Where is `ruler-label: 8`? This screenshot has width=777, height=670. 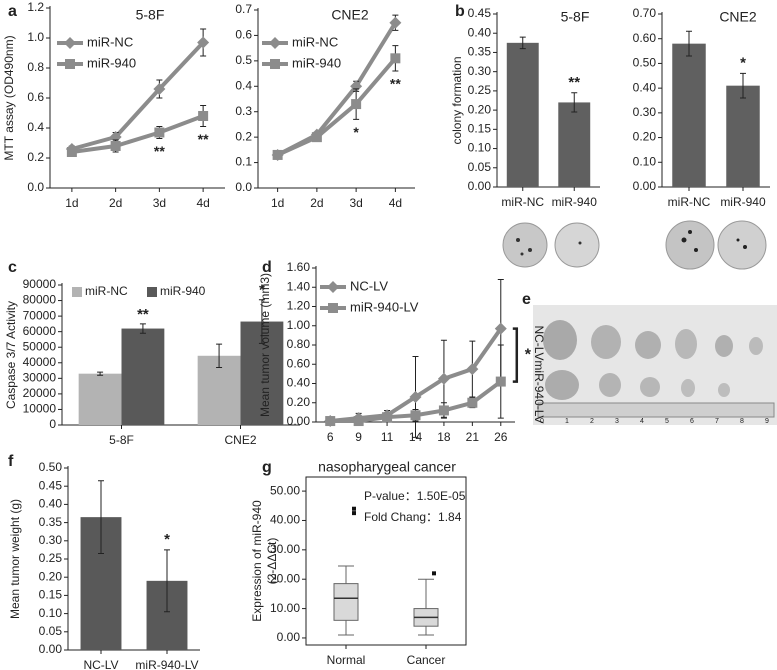 ruler-label: 8 is located at coordinates (742, 421).